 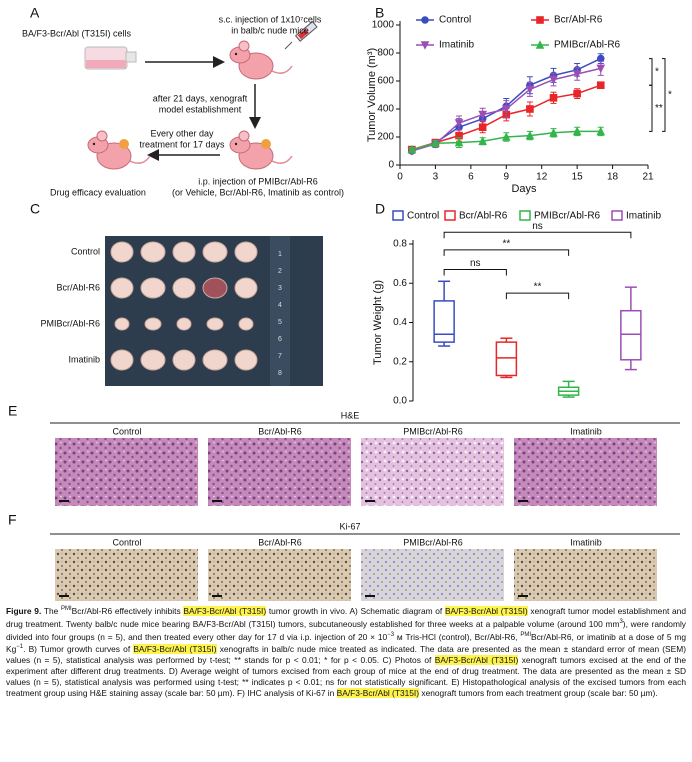 What do you see at coordinates (506, 359) in the screenshot?
I see `box` at bounding box center [506, 359].